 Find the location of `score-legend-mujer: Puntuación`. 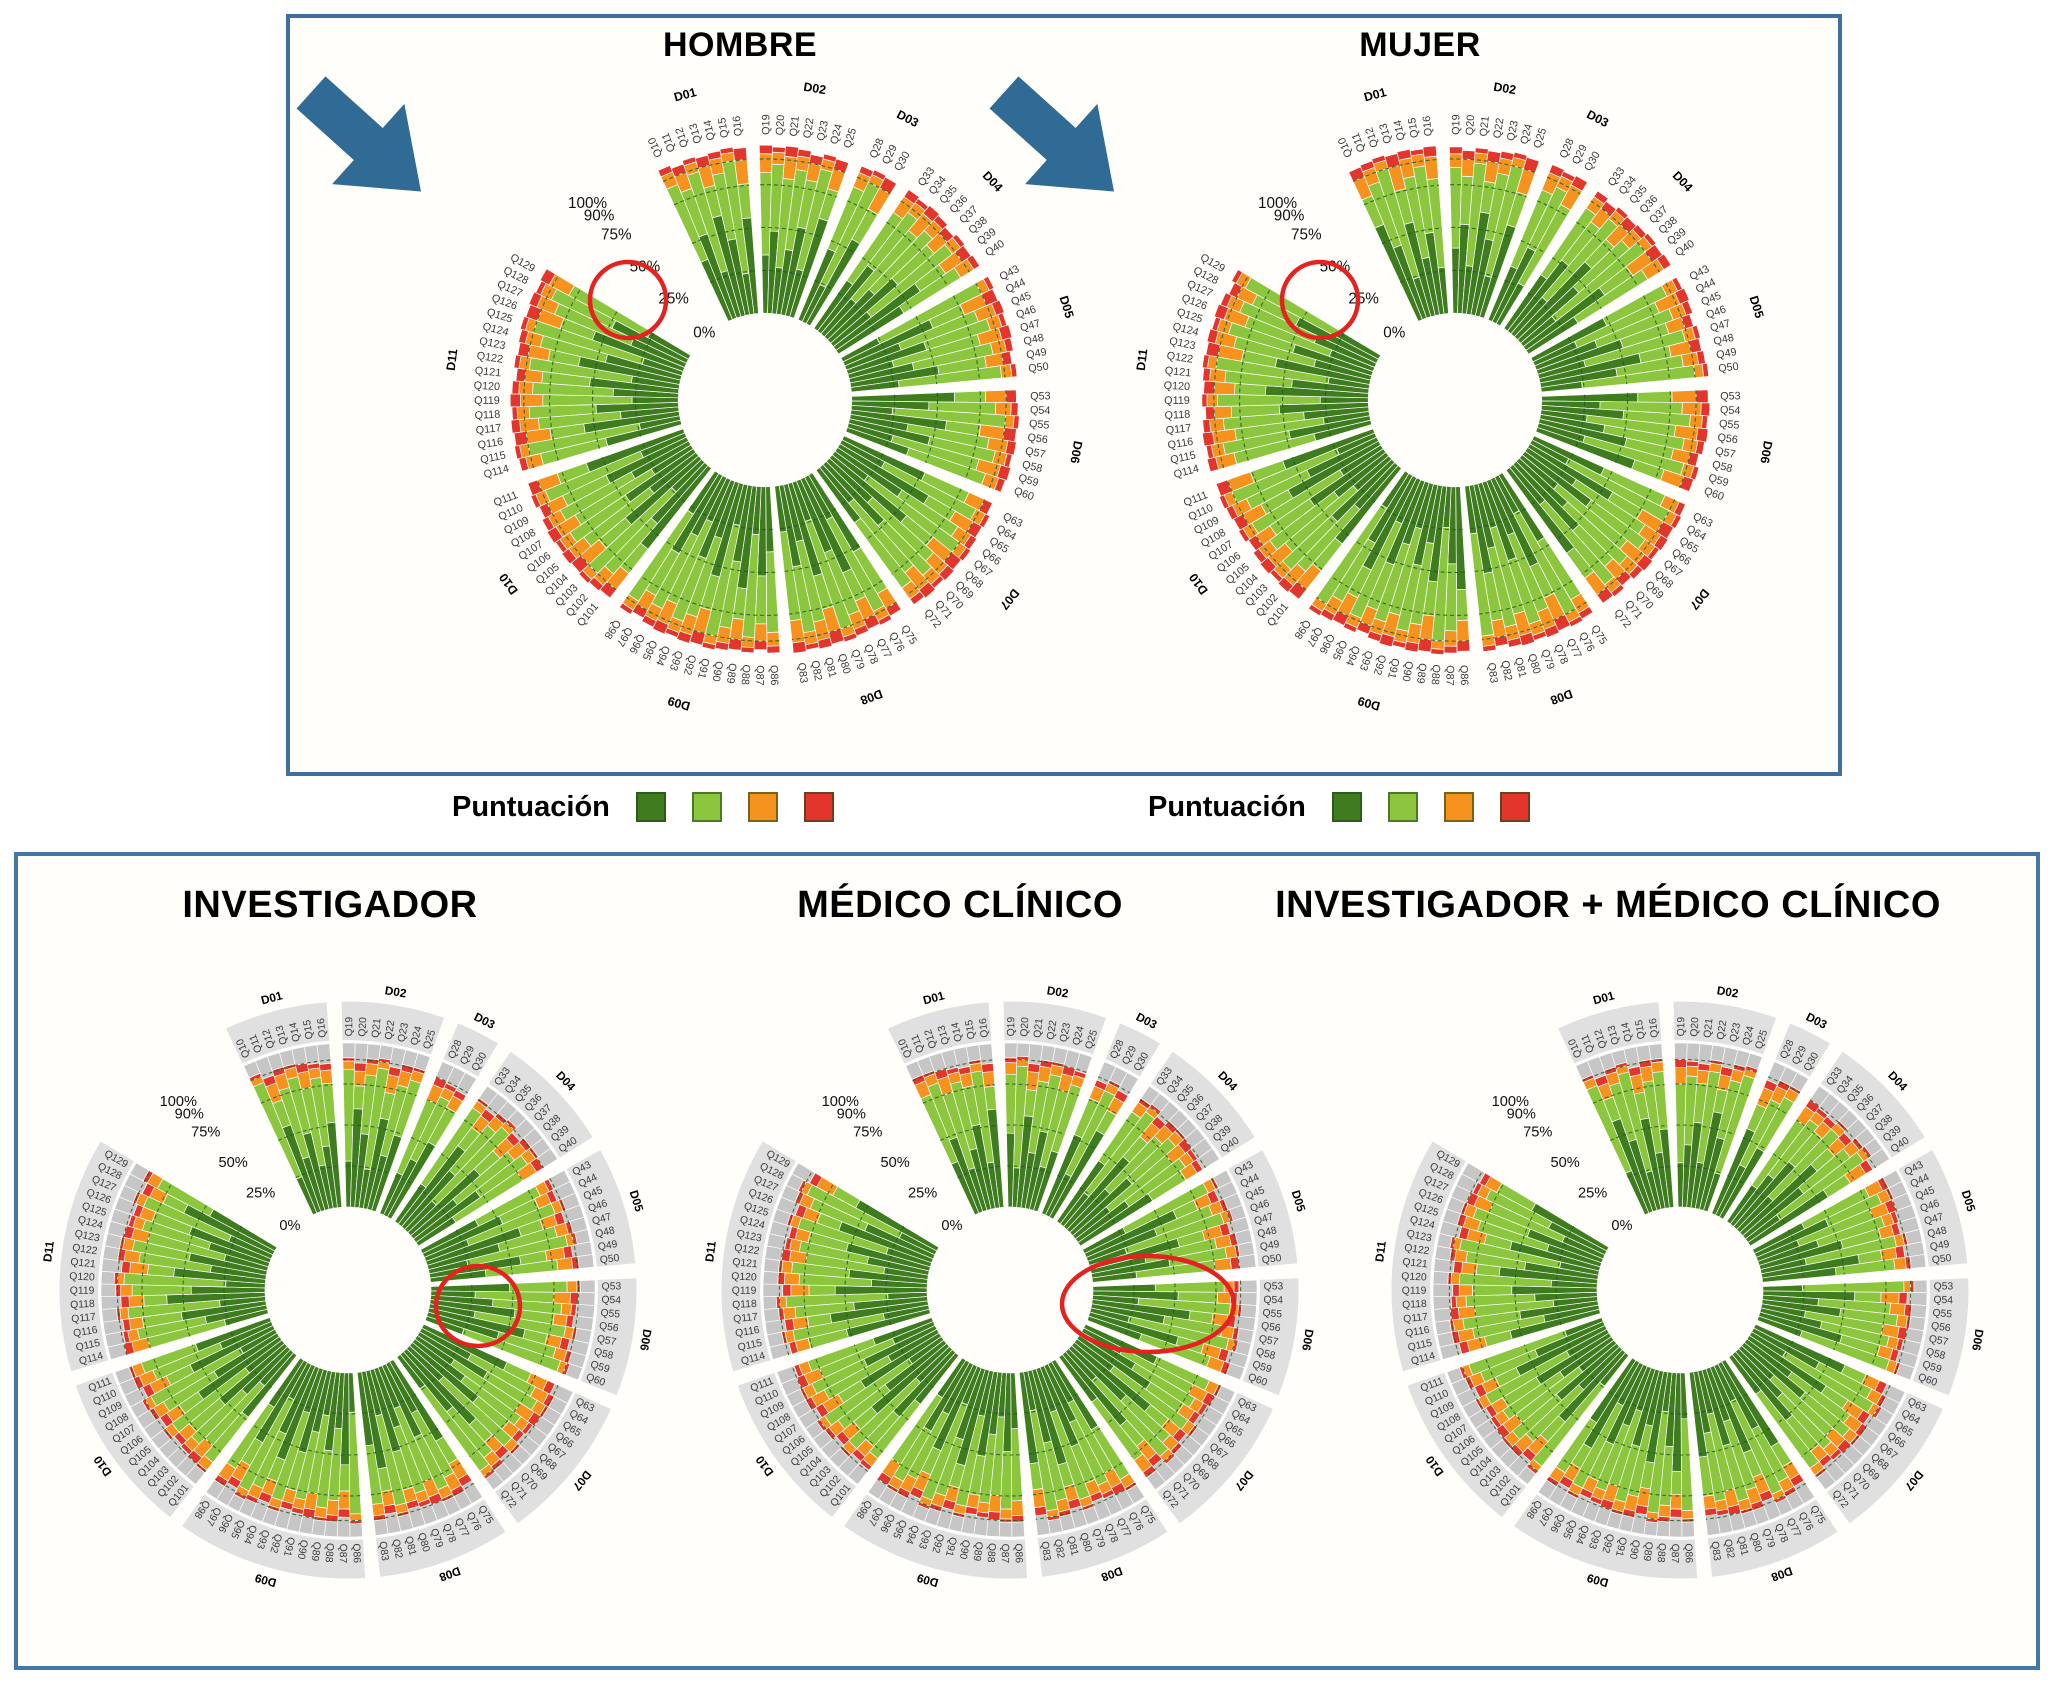

score-legend-mujer: Puntuación is located at coordinates (1339, 807).